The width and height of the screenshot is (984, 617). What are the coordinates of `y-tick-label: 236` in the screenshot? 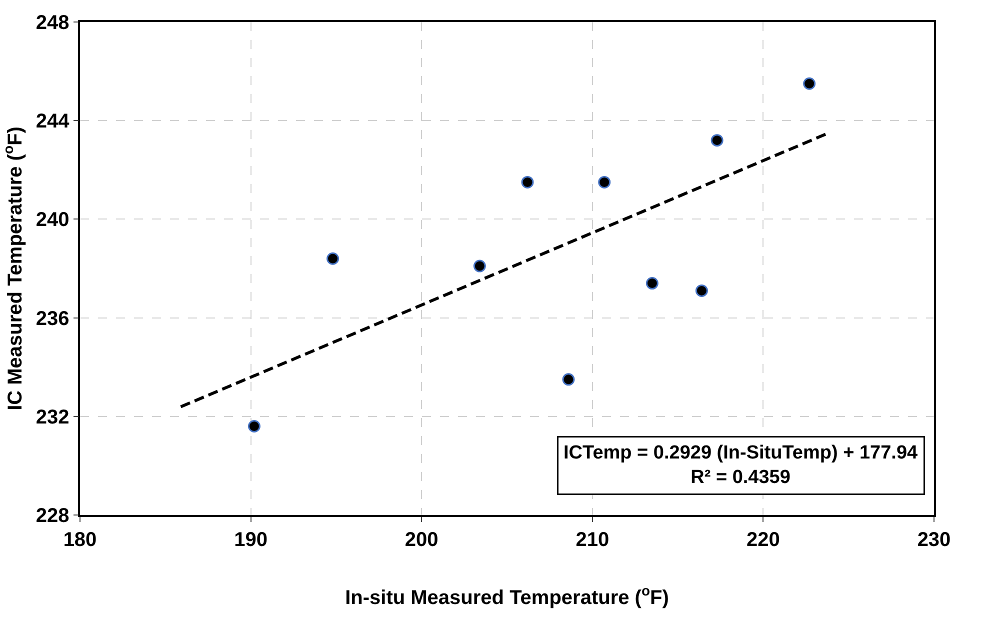 It's located at (53, 319).